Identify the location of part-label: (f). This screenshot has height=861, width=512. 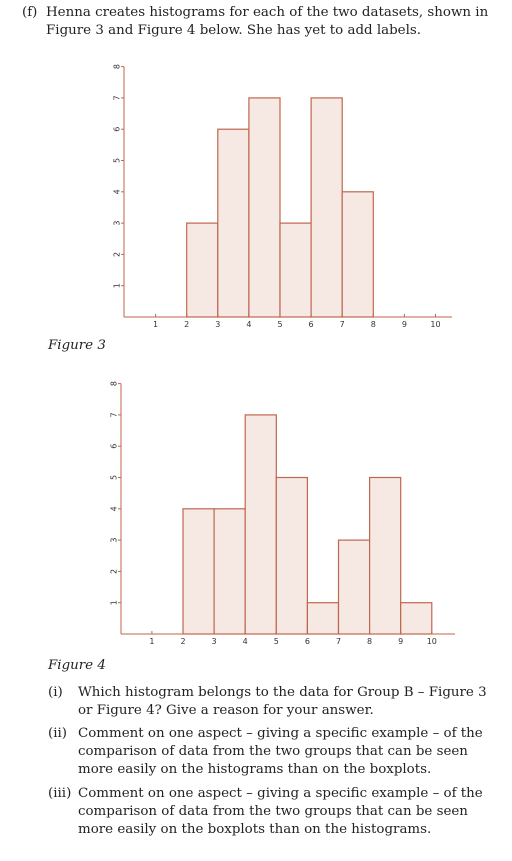
(30, 12).